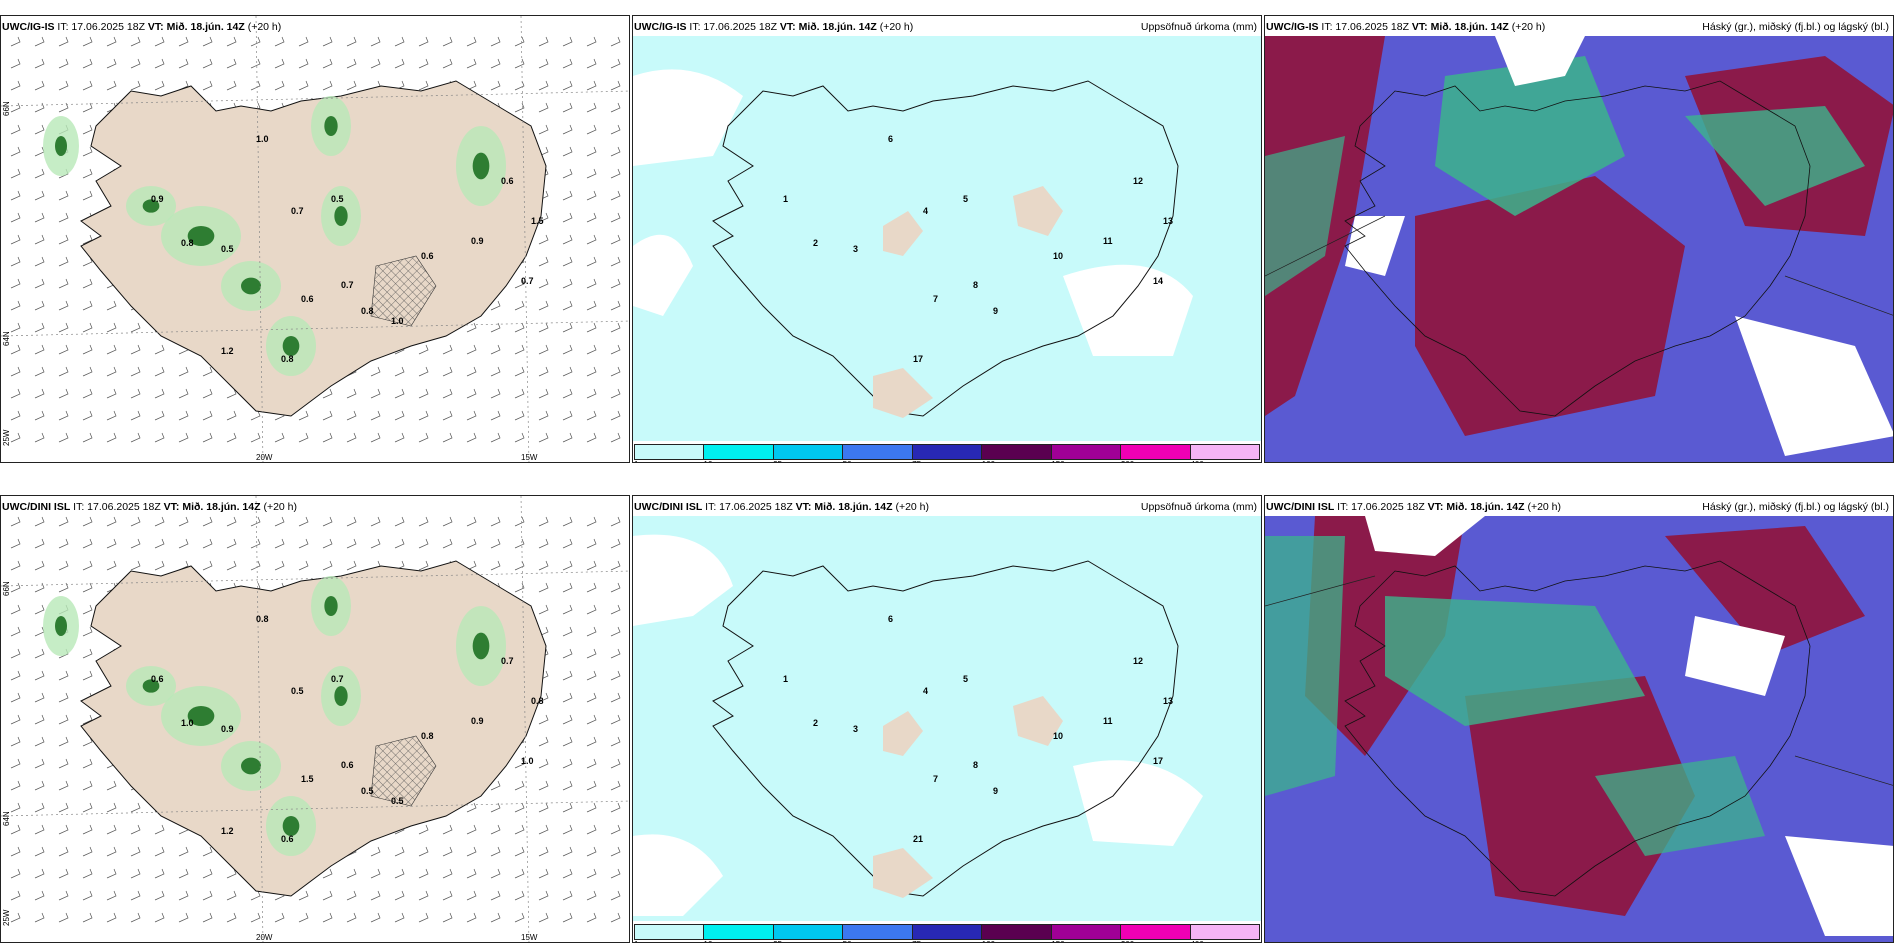  What do you see at coordinates (117, 507) in the screenshot?
I see `init-time: IT: 17.06.2025 18Z` at bounding box center [117, 507].